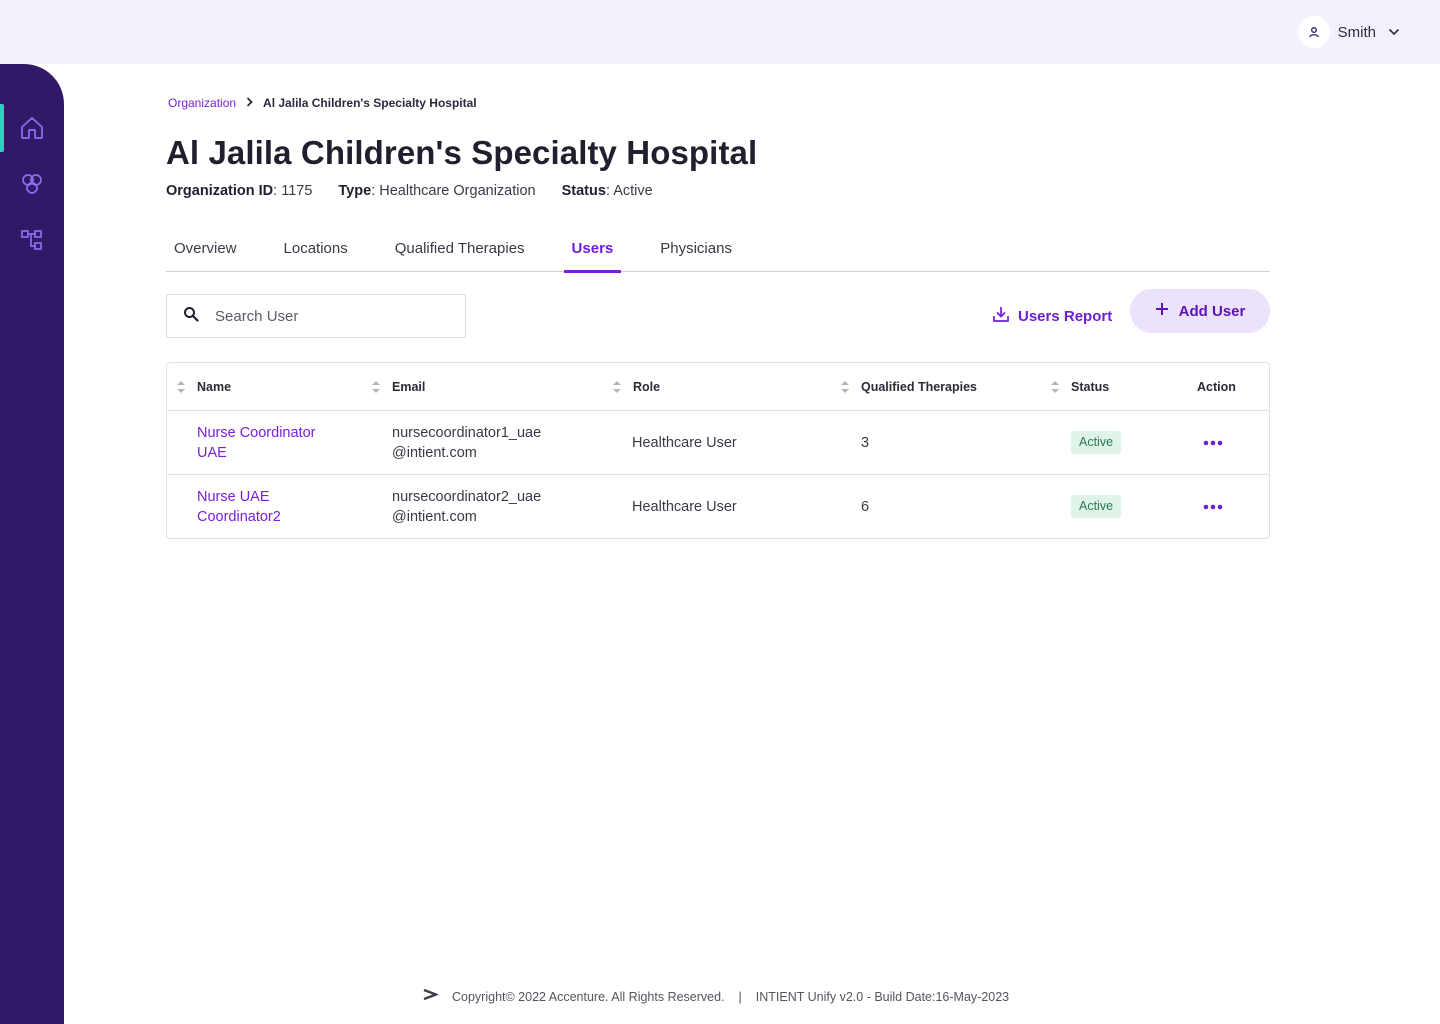  Describe the element at coordinates (1090, 386) in the screenshot. I see `column-header-status: Status` at that location.